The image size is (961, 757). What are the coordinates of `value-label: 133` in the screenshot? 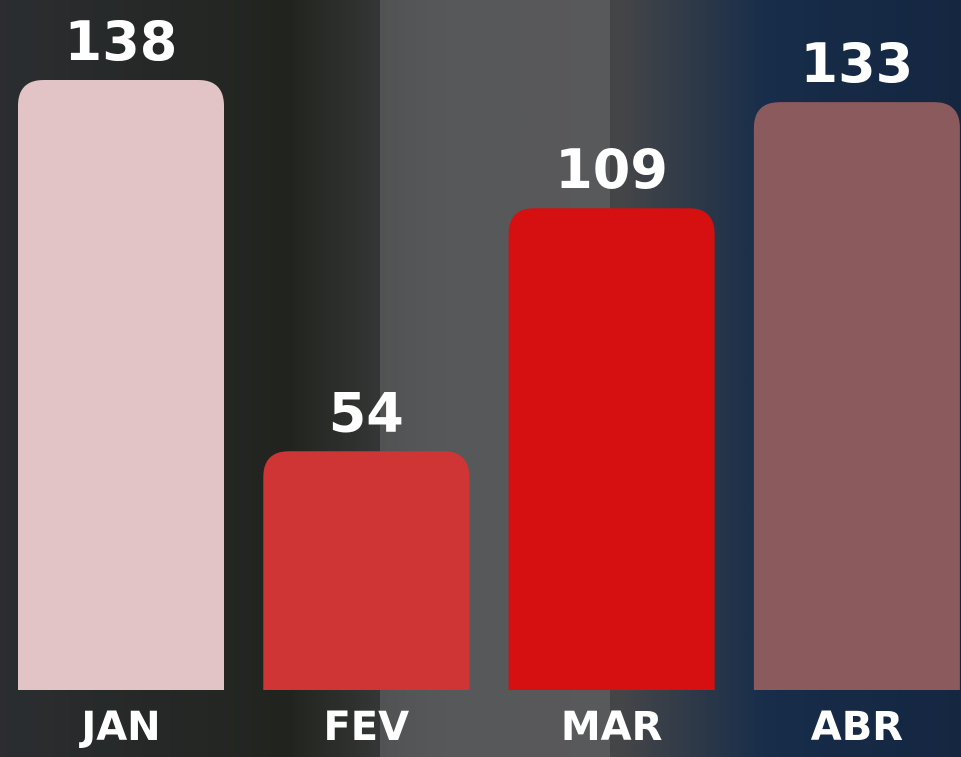 It's located at (857, 63).